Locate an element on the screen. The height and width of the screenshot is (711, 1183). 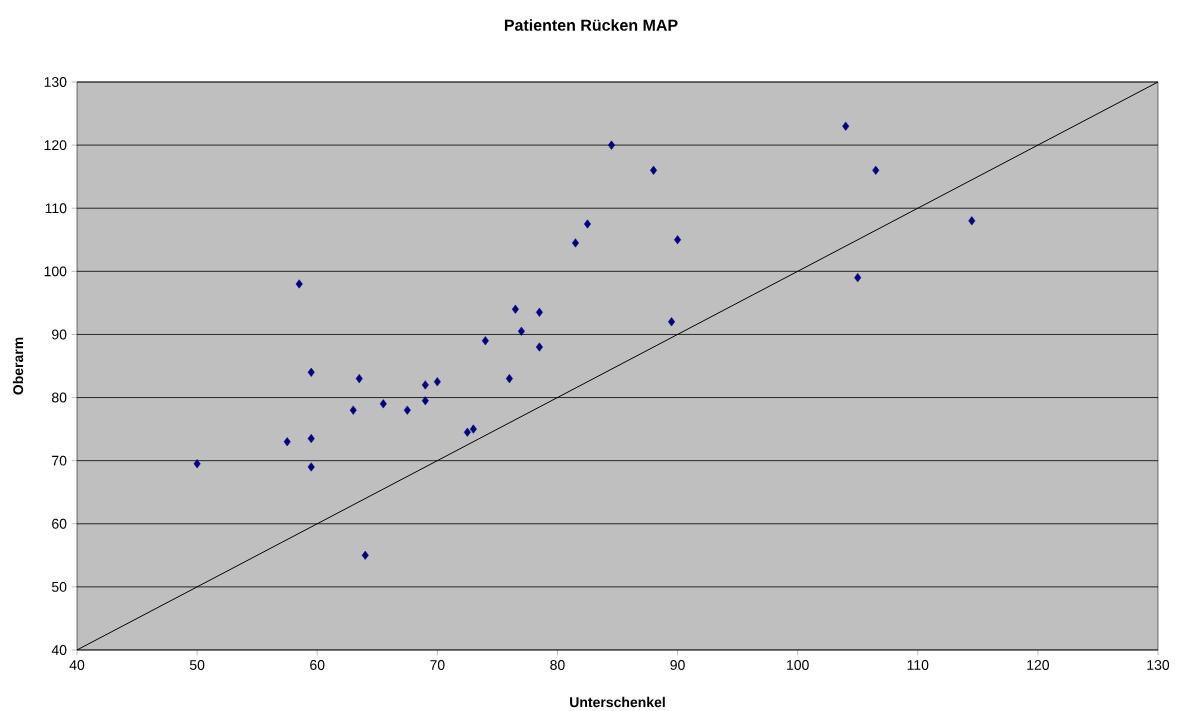
y-tick-label: 100 is located at coordinates (55, 271).